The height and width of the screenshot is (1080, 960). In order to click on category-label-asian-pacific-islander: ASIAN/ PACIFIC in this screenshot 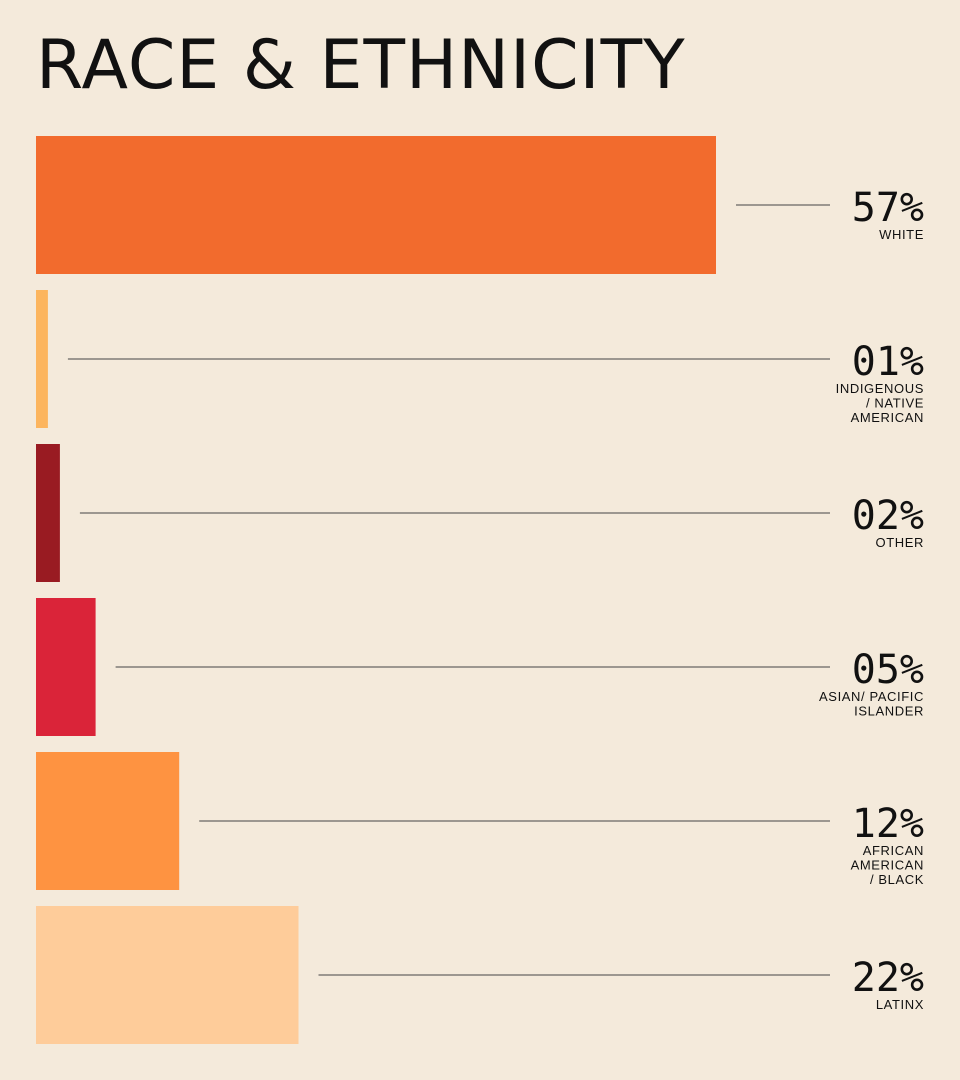, I will do `click(871, 696)`.